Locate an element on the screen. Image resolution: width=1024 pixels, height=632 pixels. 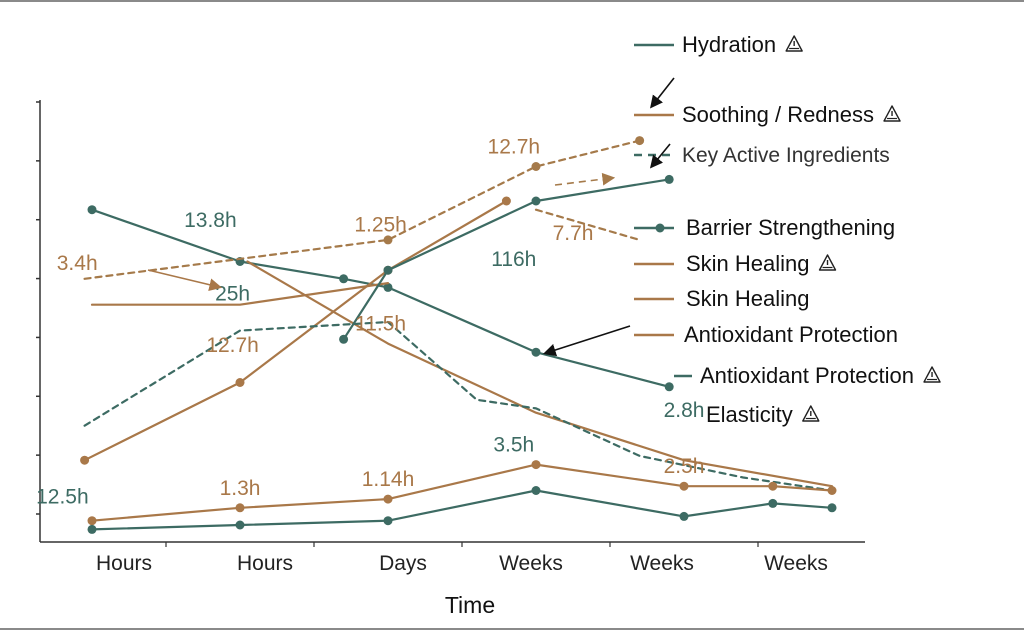
data-label: 1.14h is located at coordinates (388, 479).